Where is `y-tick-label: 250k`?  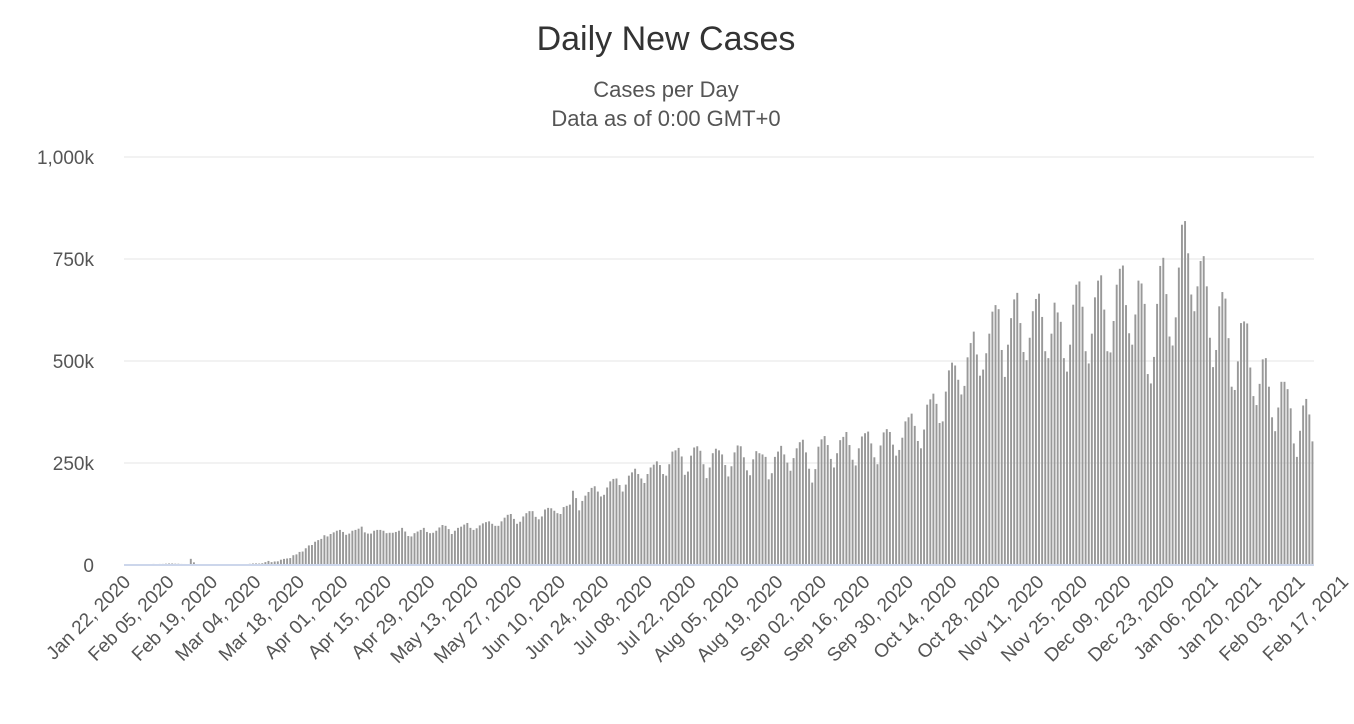
y-tick-label: 250k is located at coordinates (74, 464).